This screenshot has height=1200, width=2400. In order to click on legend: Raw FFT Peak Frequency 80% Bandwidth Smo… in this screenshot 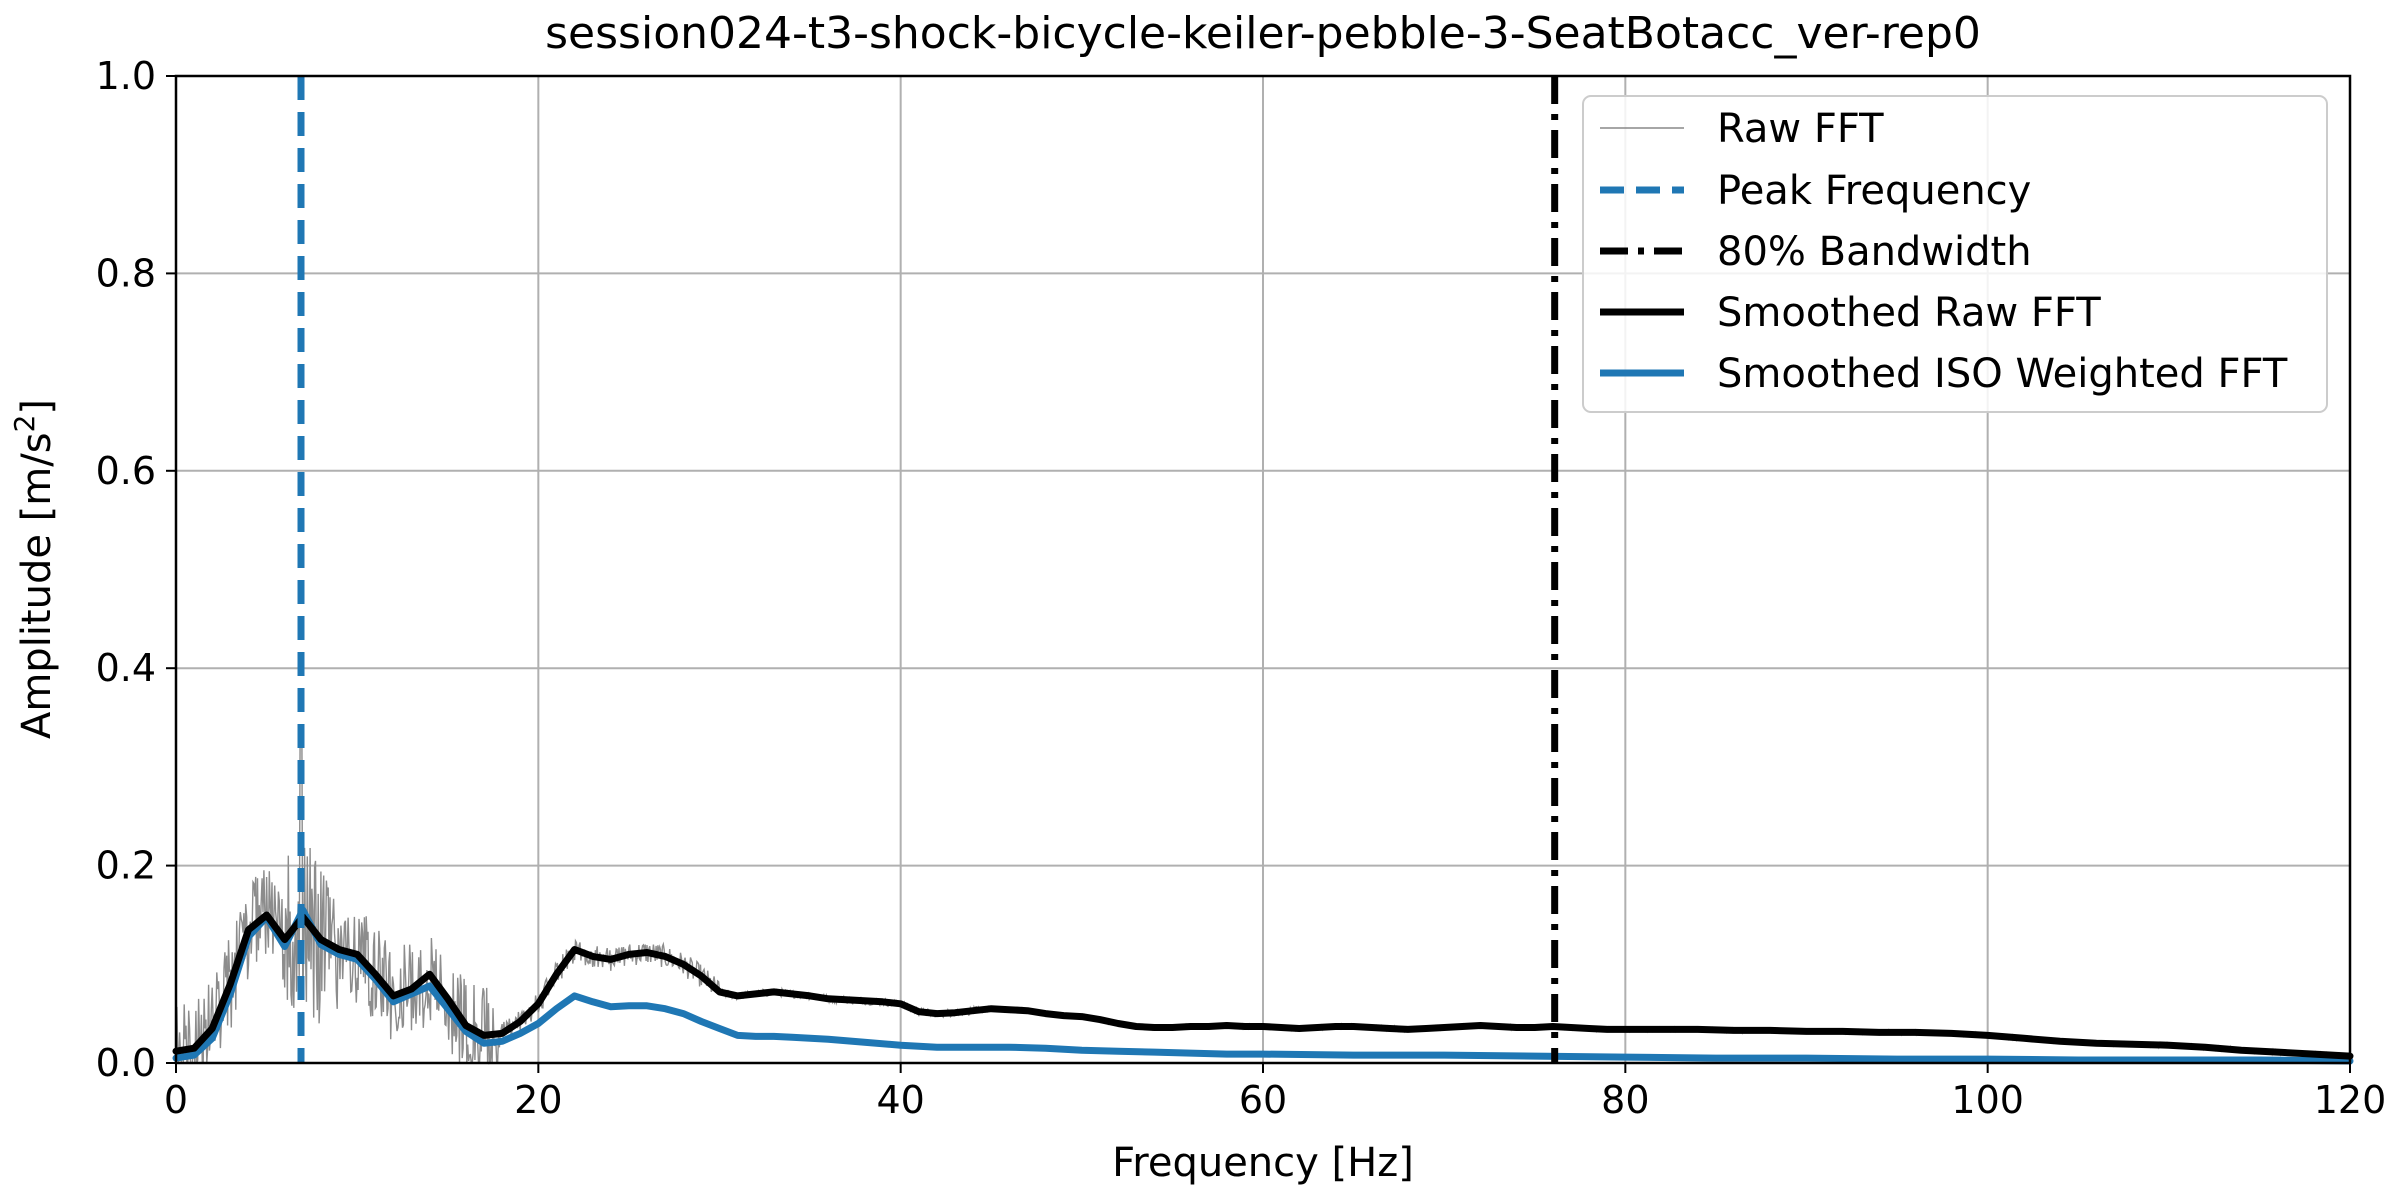, I will do `click(1955, 254)`.